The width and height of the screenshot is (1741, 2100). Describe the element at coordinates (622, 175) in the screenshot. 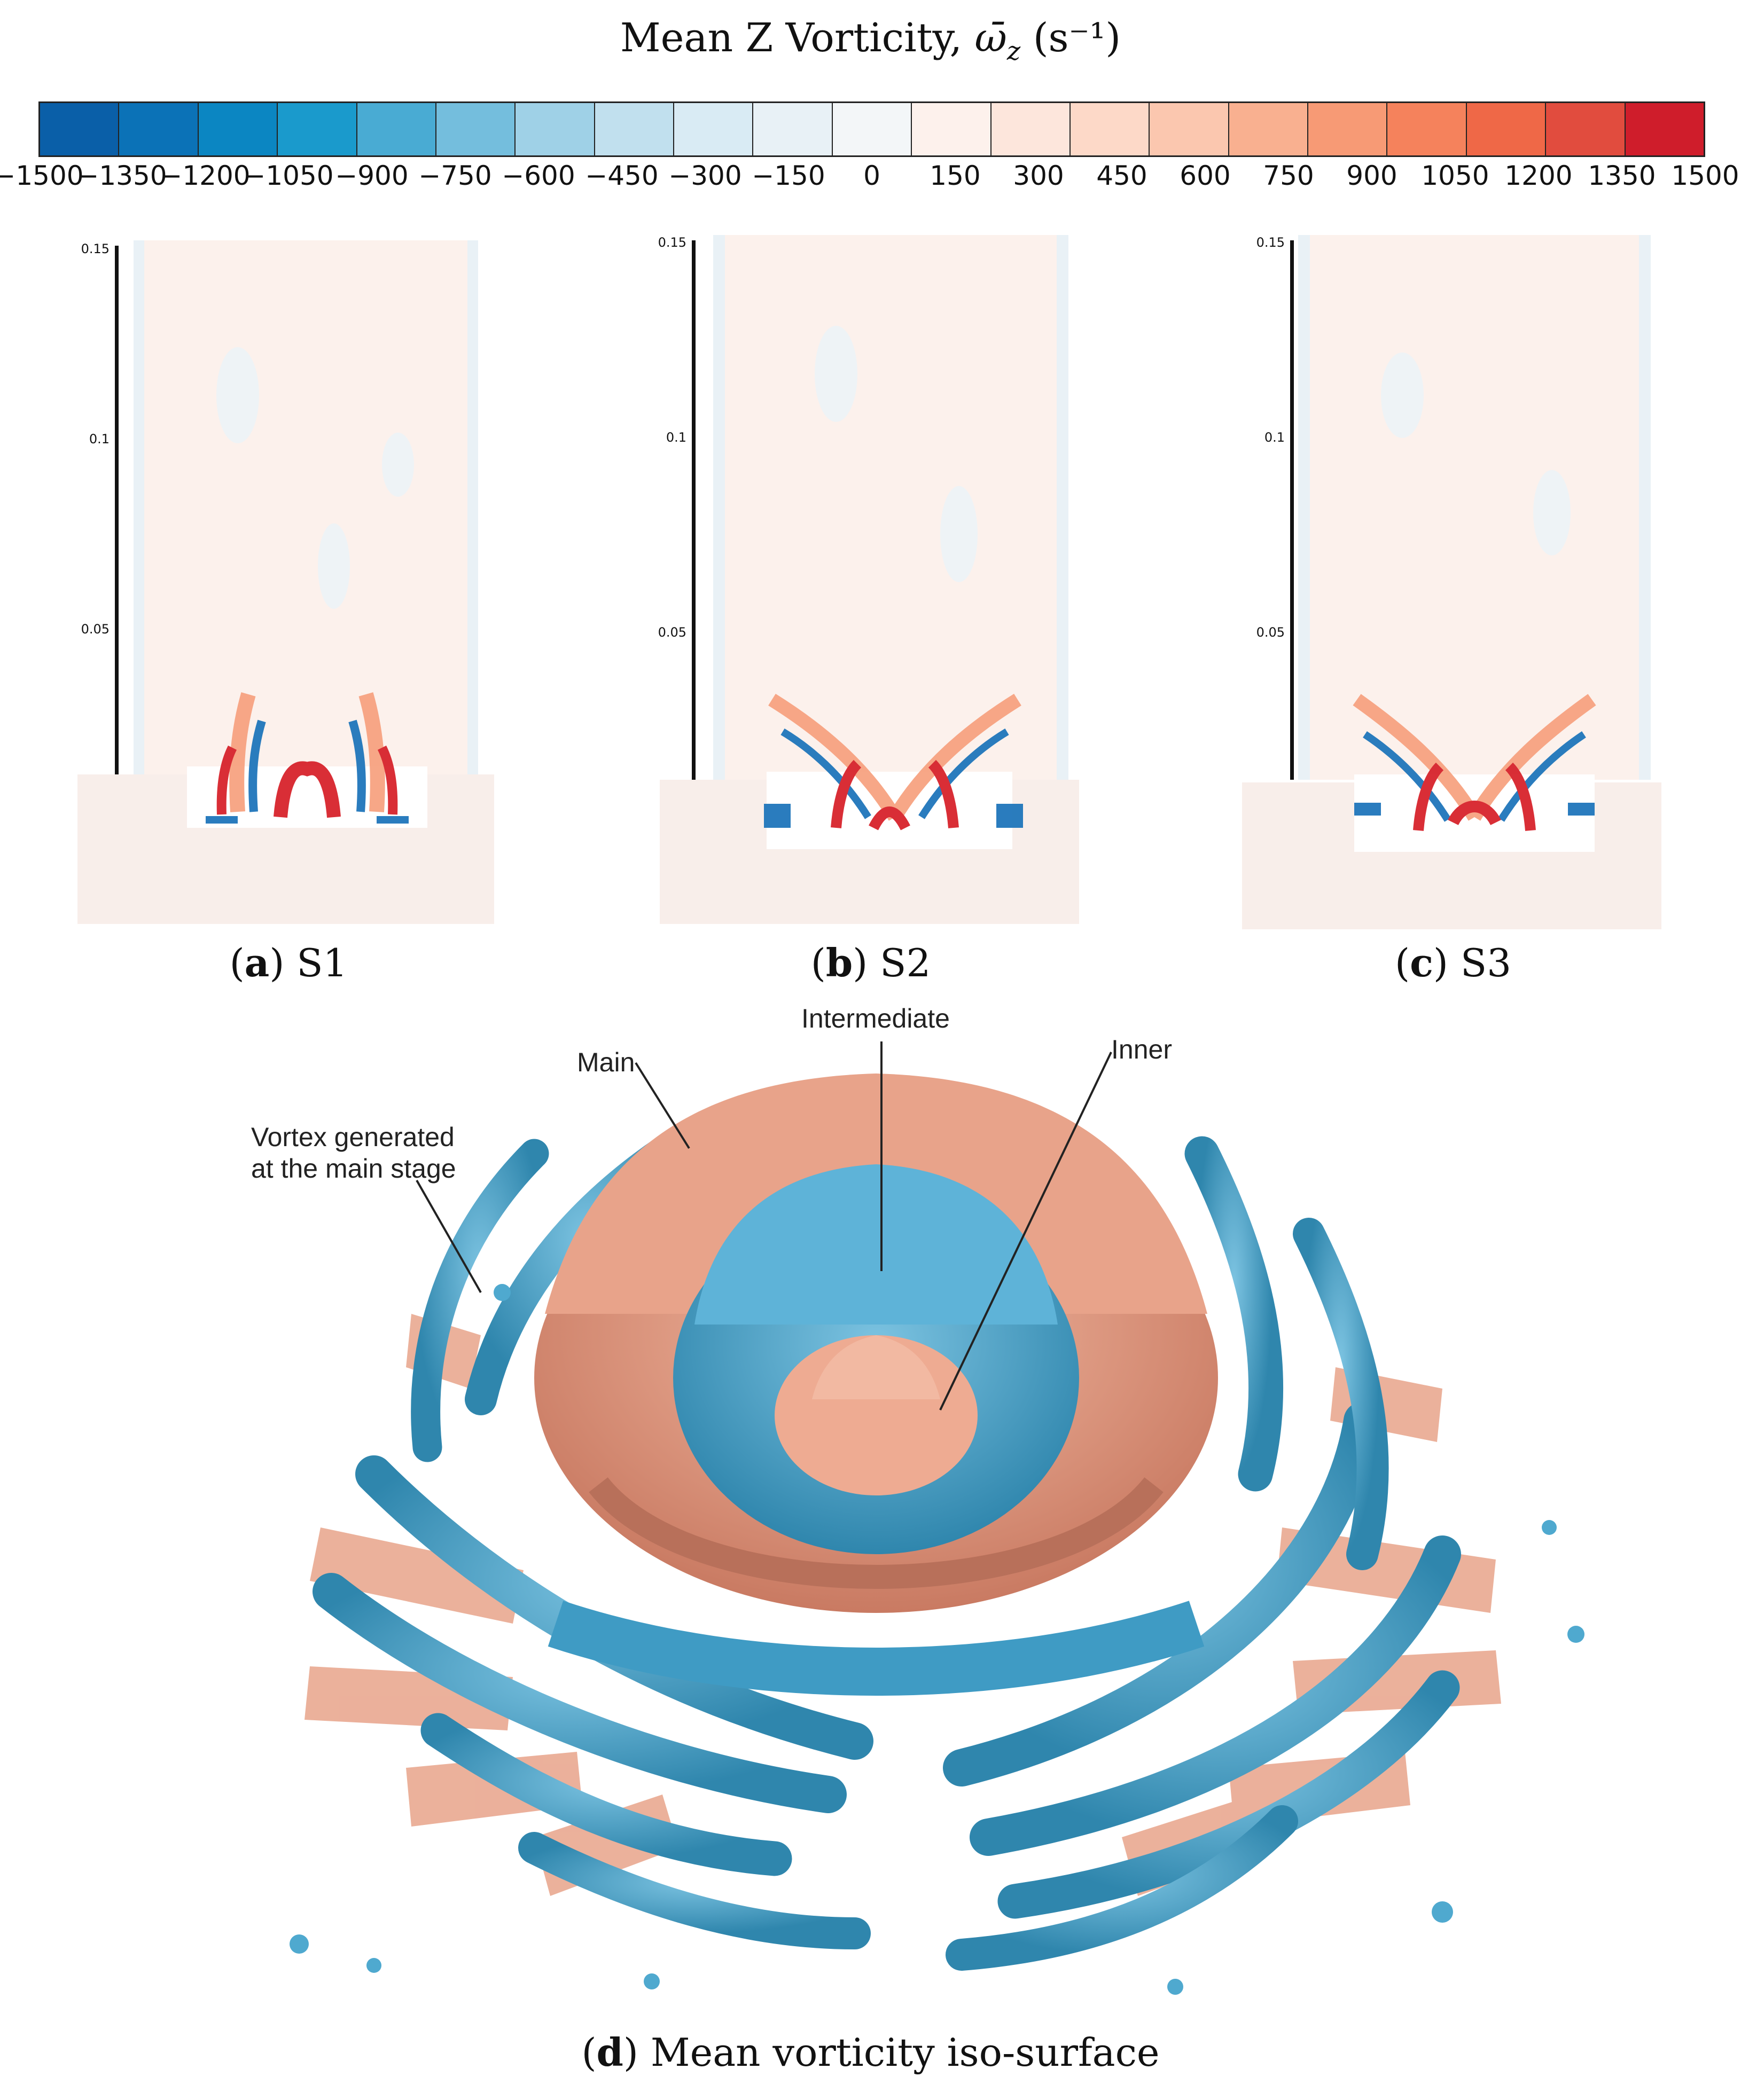

I see `colorbar-tick-label: −450` at that location.